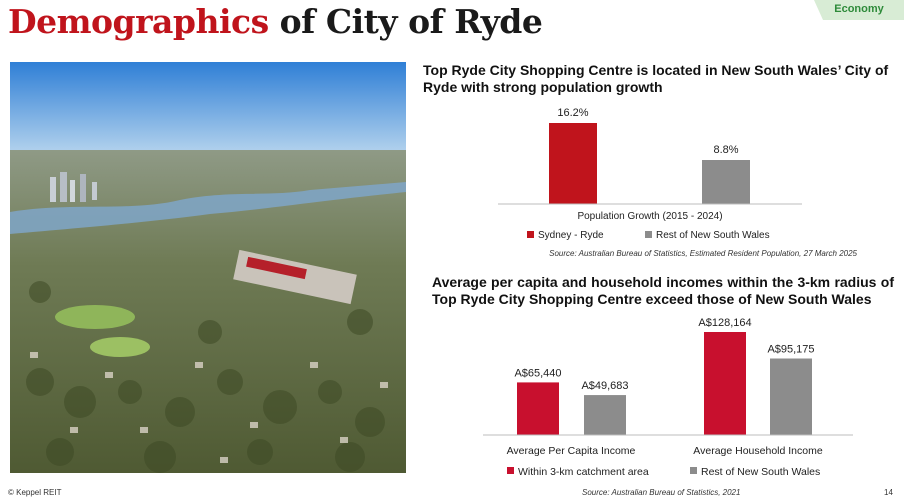 The width and height of the screenshot is (904, 502). I want to click on bar-catchment-household, so click(725, 383).